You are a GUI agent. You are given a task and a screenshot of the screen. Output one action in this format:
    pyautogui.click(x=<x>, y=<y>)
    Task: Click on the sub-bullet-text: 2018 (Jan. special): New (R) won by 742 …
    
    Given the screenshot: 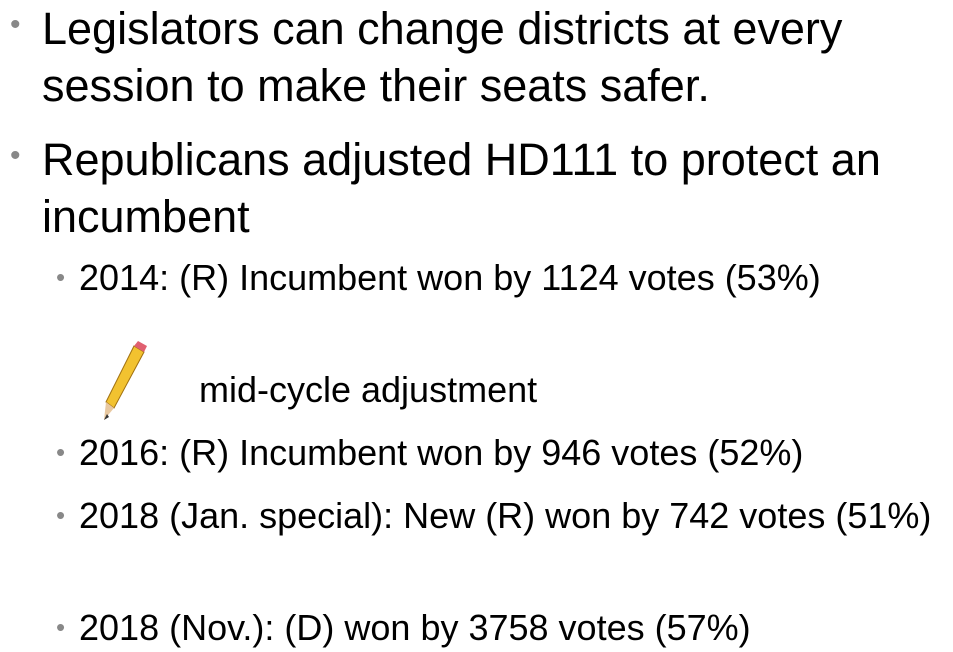 What is the action you would take?
    pyautogui.click(x=505, y=515)
    